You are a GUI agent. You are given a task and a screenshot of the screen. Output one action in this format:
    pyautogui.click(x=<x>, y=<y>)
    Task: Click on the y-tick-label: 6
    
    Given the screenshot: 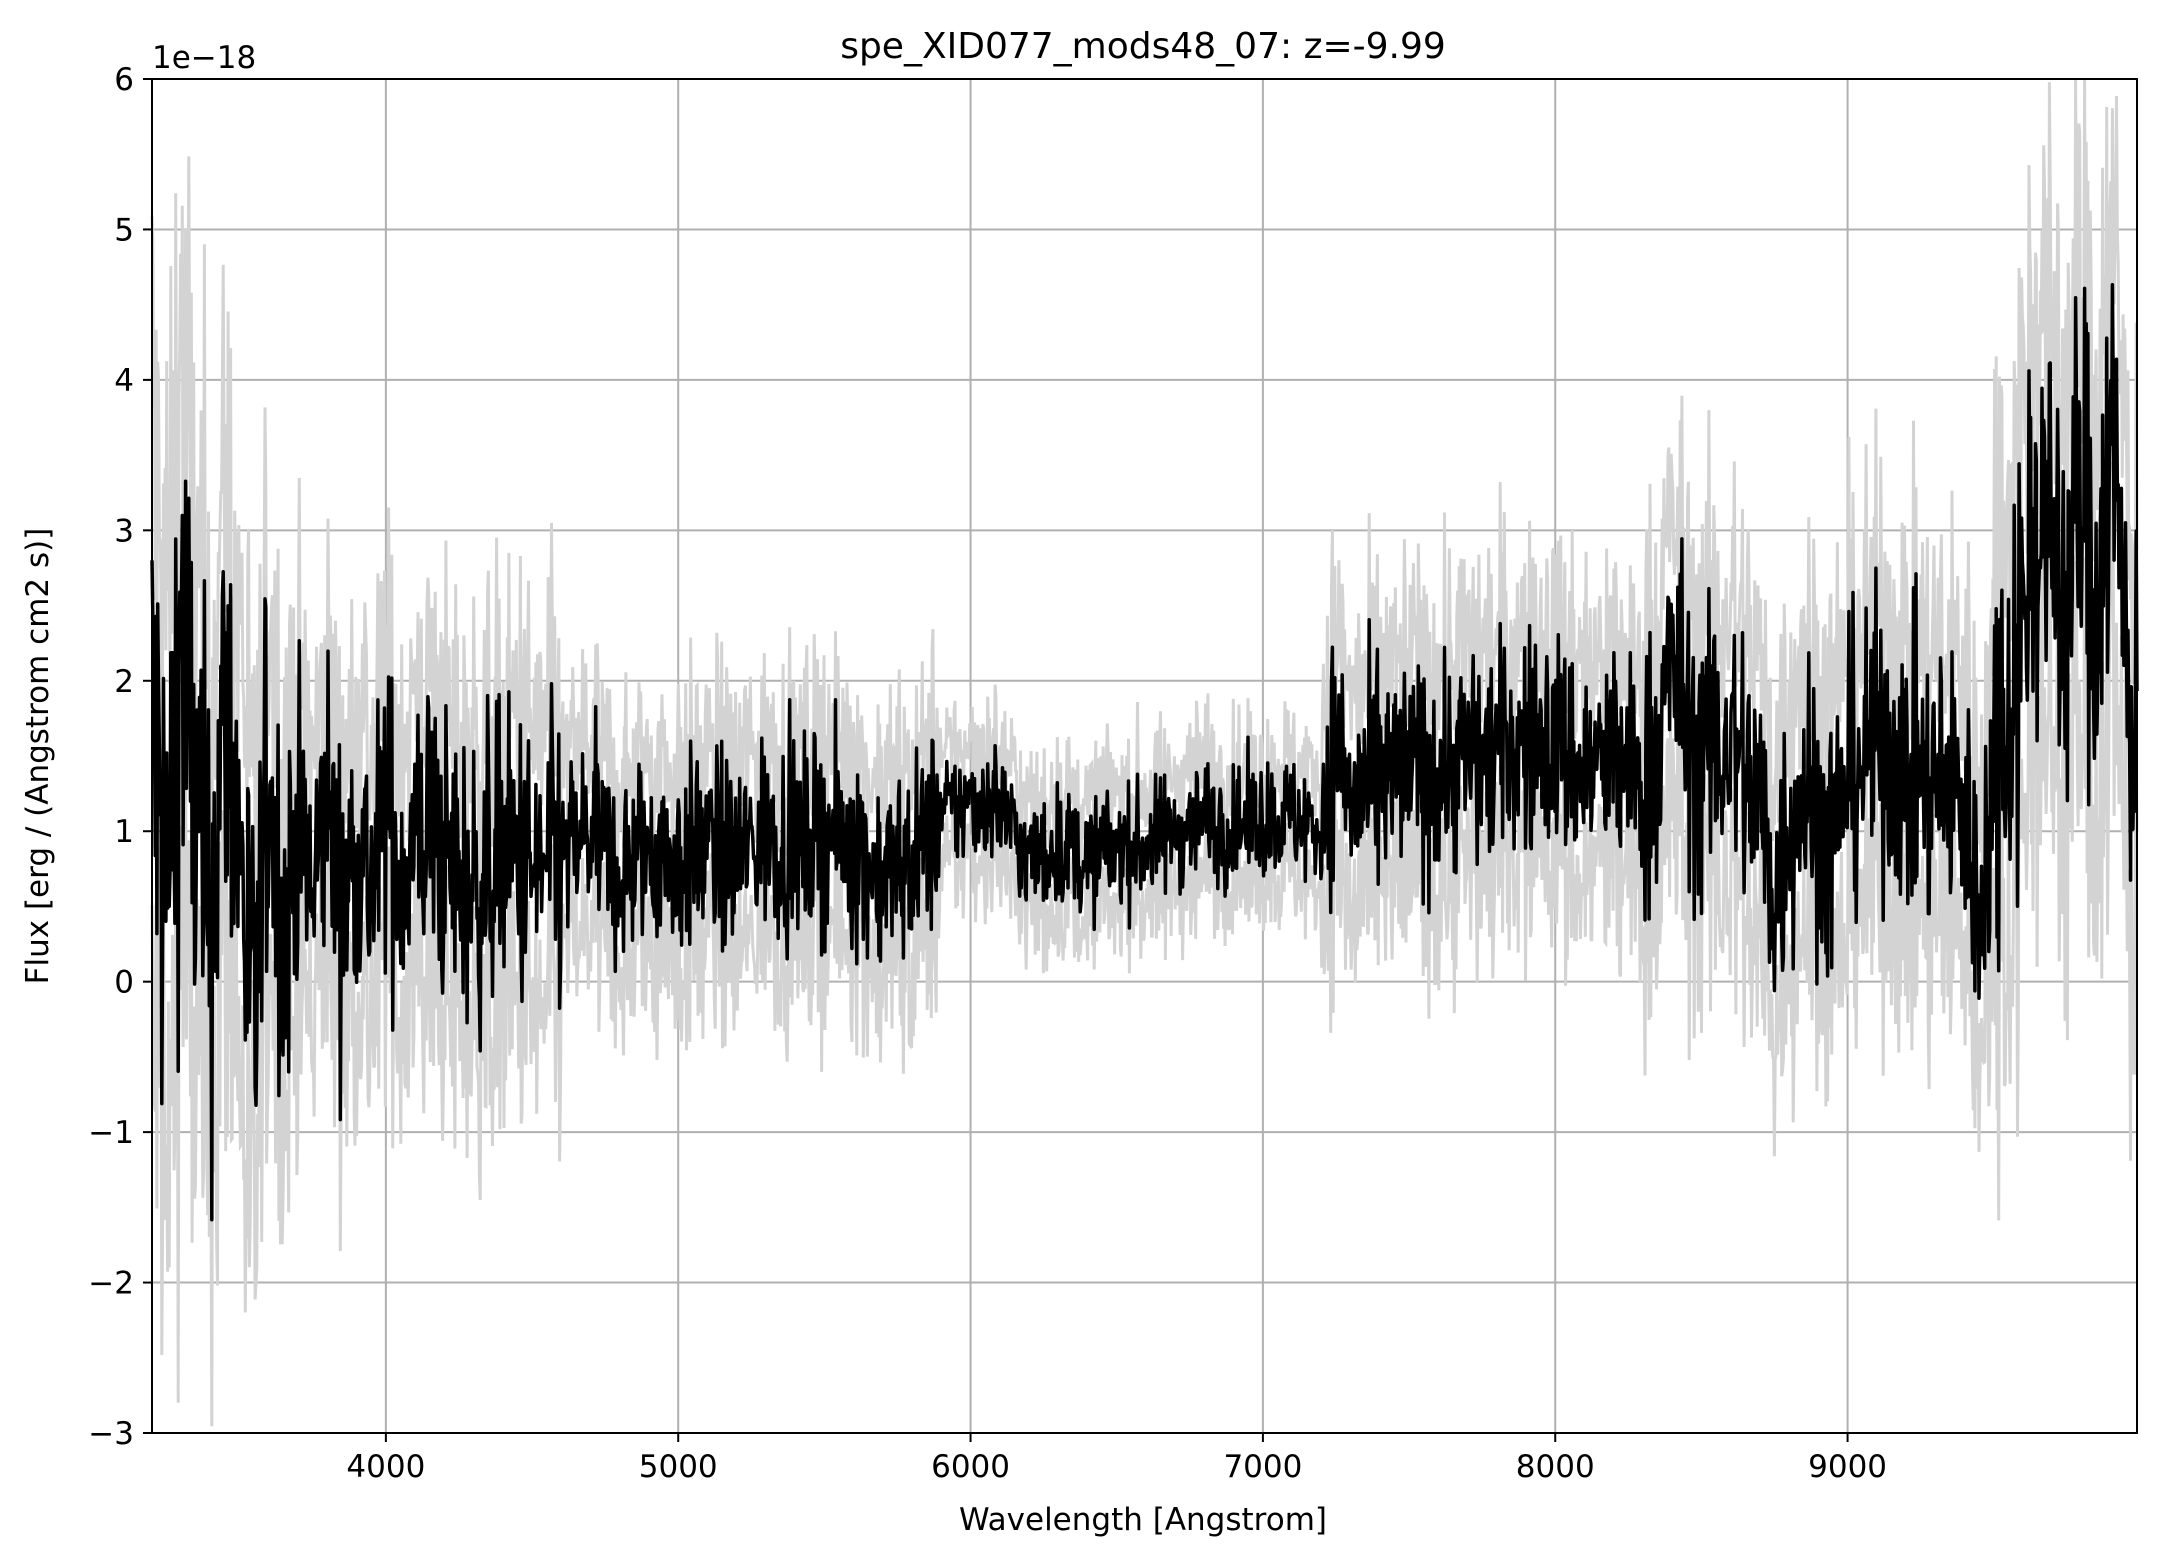 What is the action you would take?
    pyautogui.click(x=124, y=80)
    